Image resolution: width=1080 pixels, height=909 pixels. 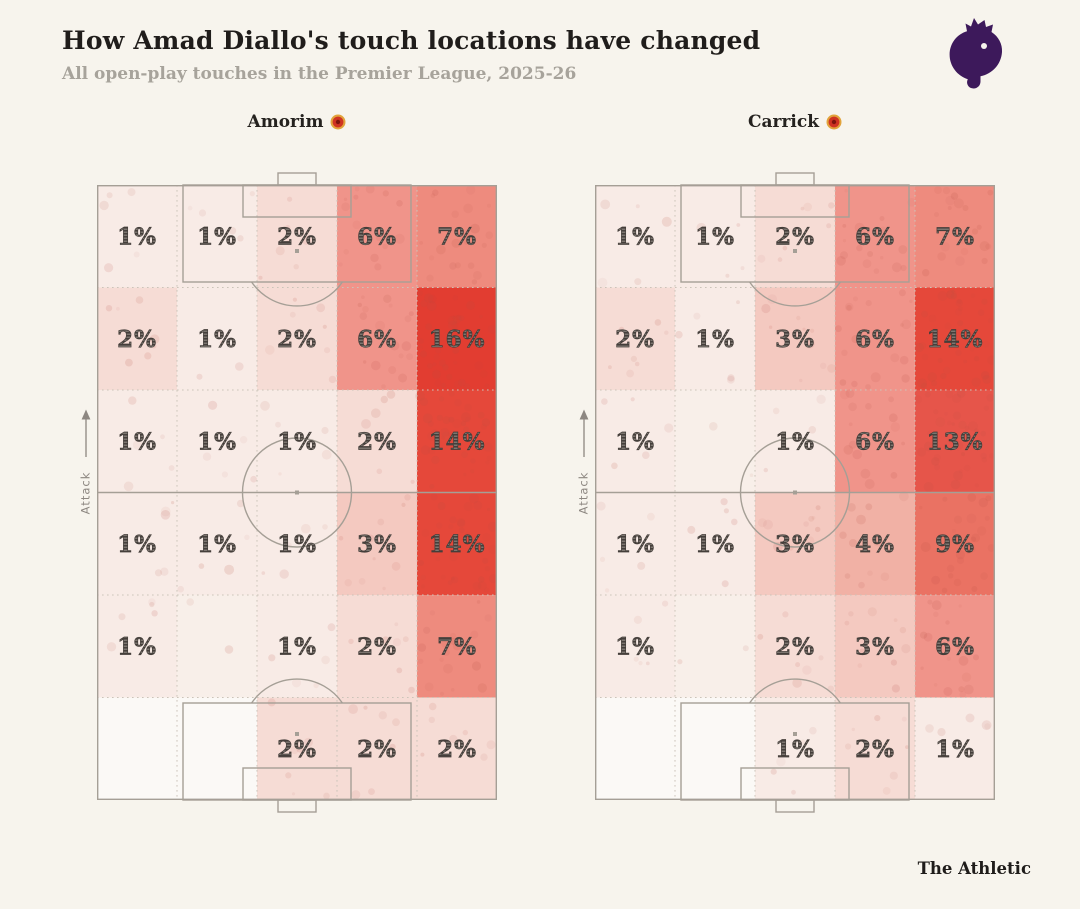 I want to click on man-utd-crest-icon, so click(x=834, y=122).